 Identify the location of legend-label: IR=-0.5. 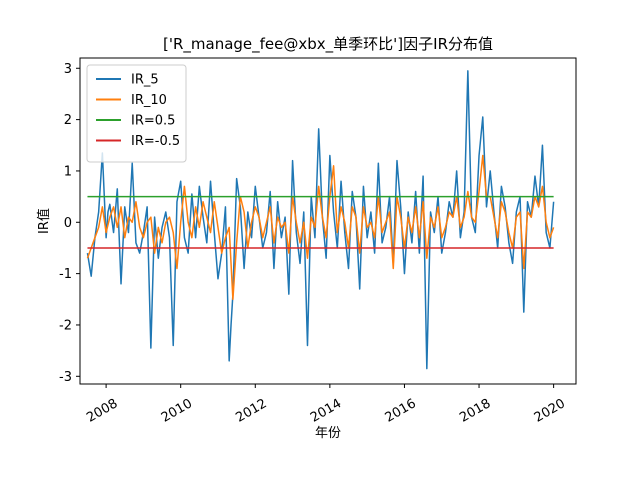
(155, 141).